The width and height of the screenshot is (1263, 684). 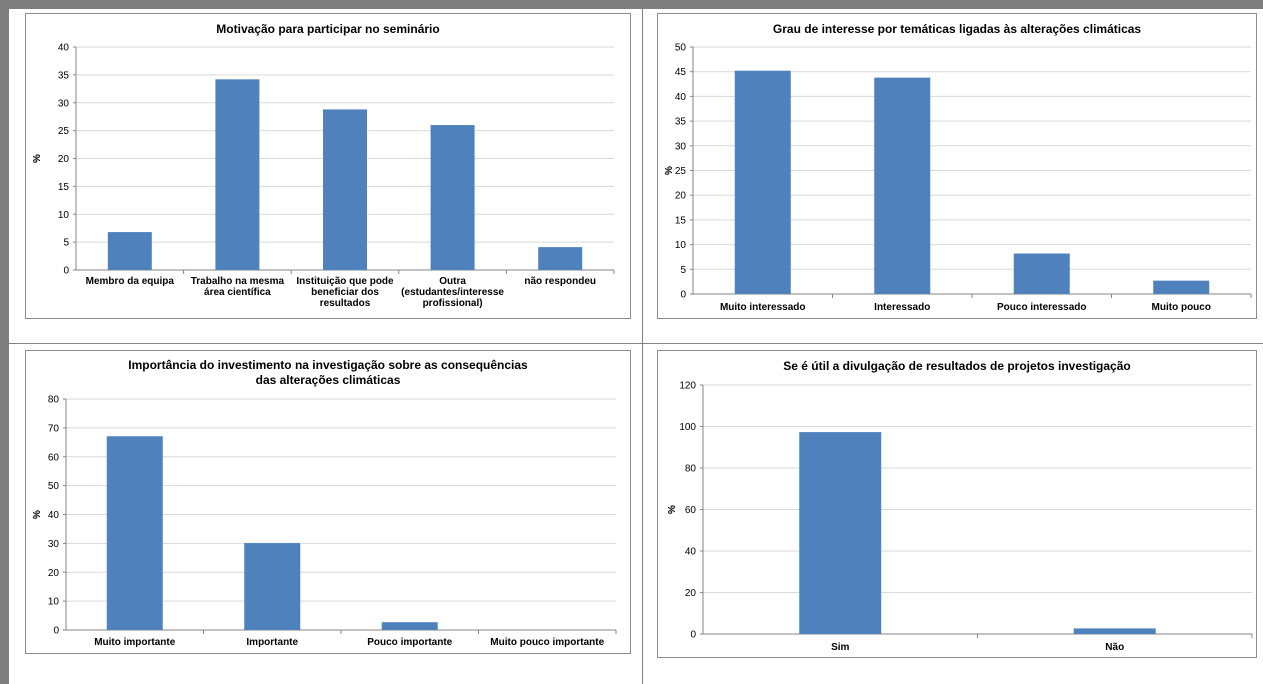 I want to click on chart-title: Motivação para participar no seminário, so click(x=327, y=29).